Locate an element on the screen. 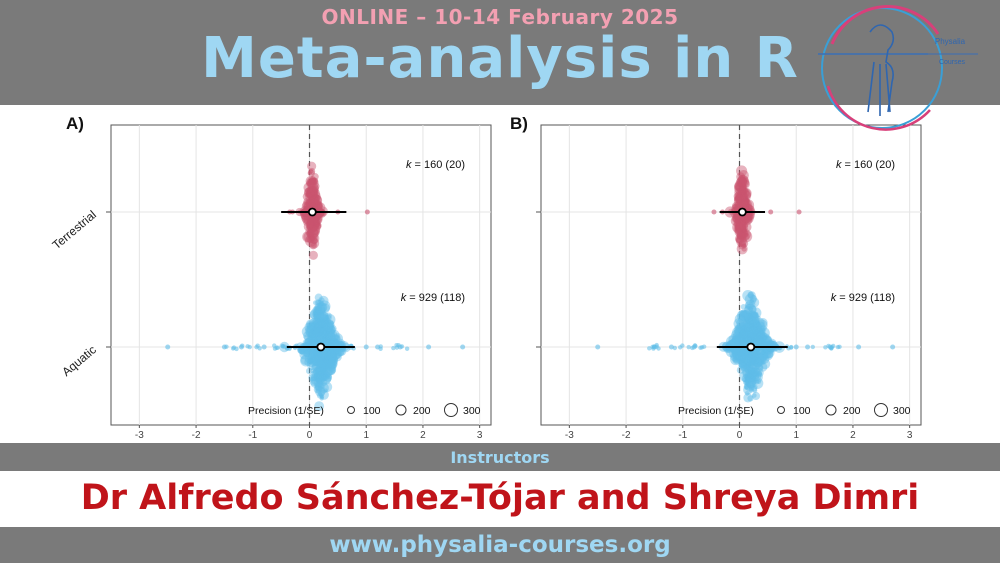 Image resolution: width=1000 pixels, height=563 pixels. legend-title: Precision (1/SE) is located at coordinates (286, 411).